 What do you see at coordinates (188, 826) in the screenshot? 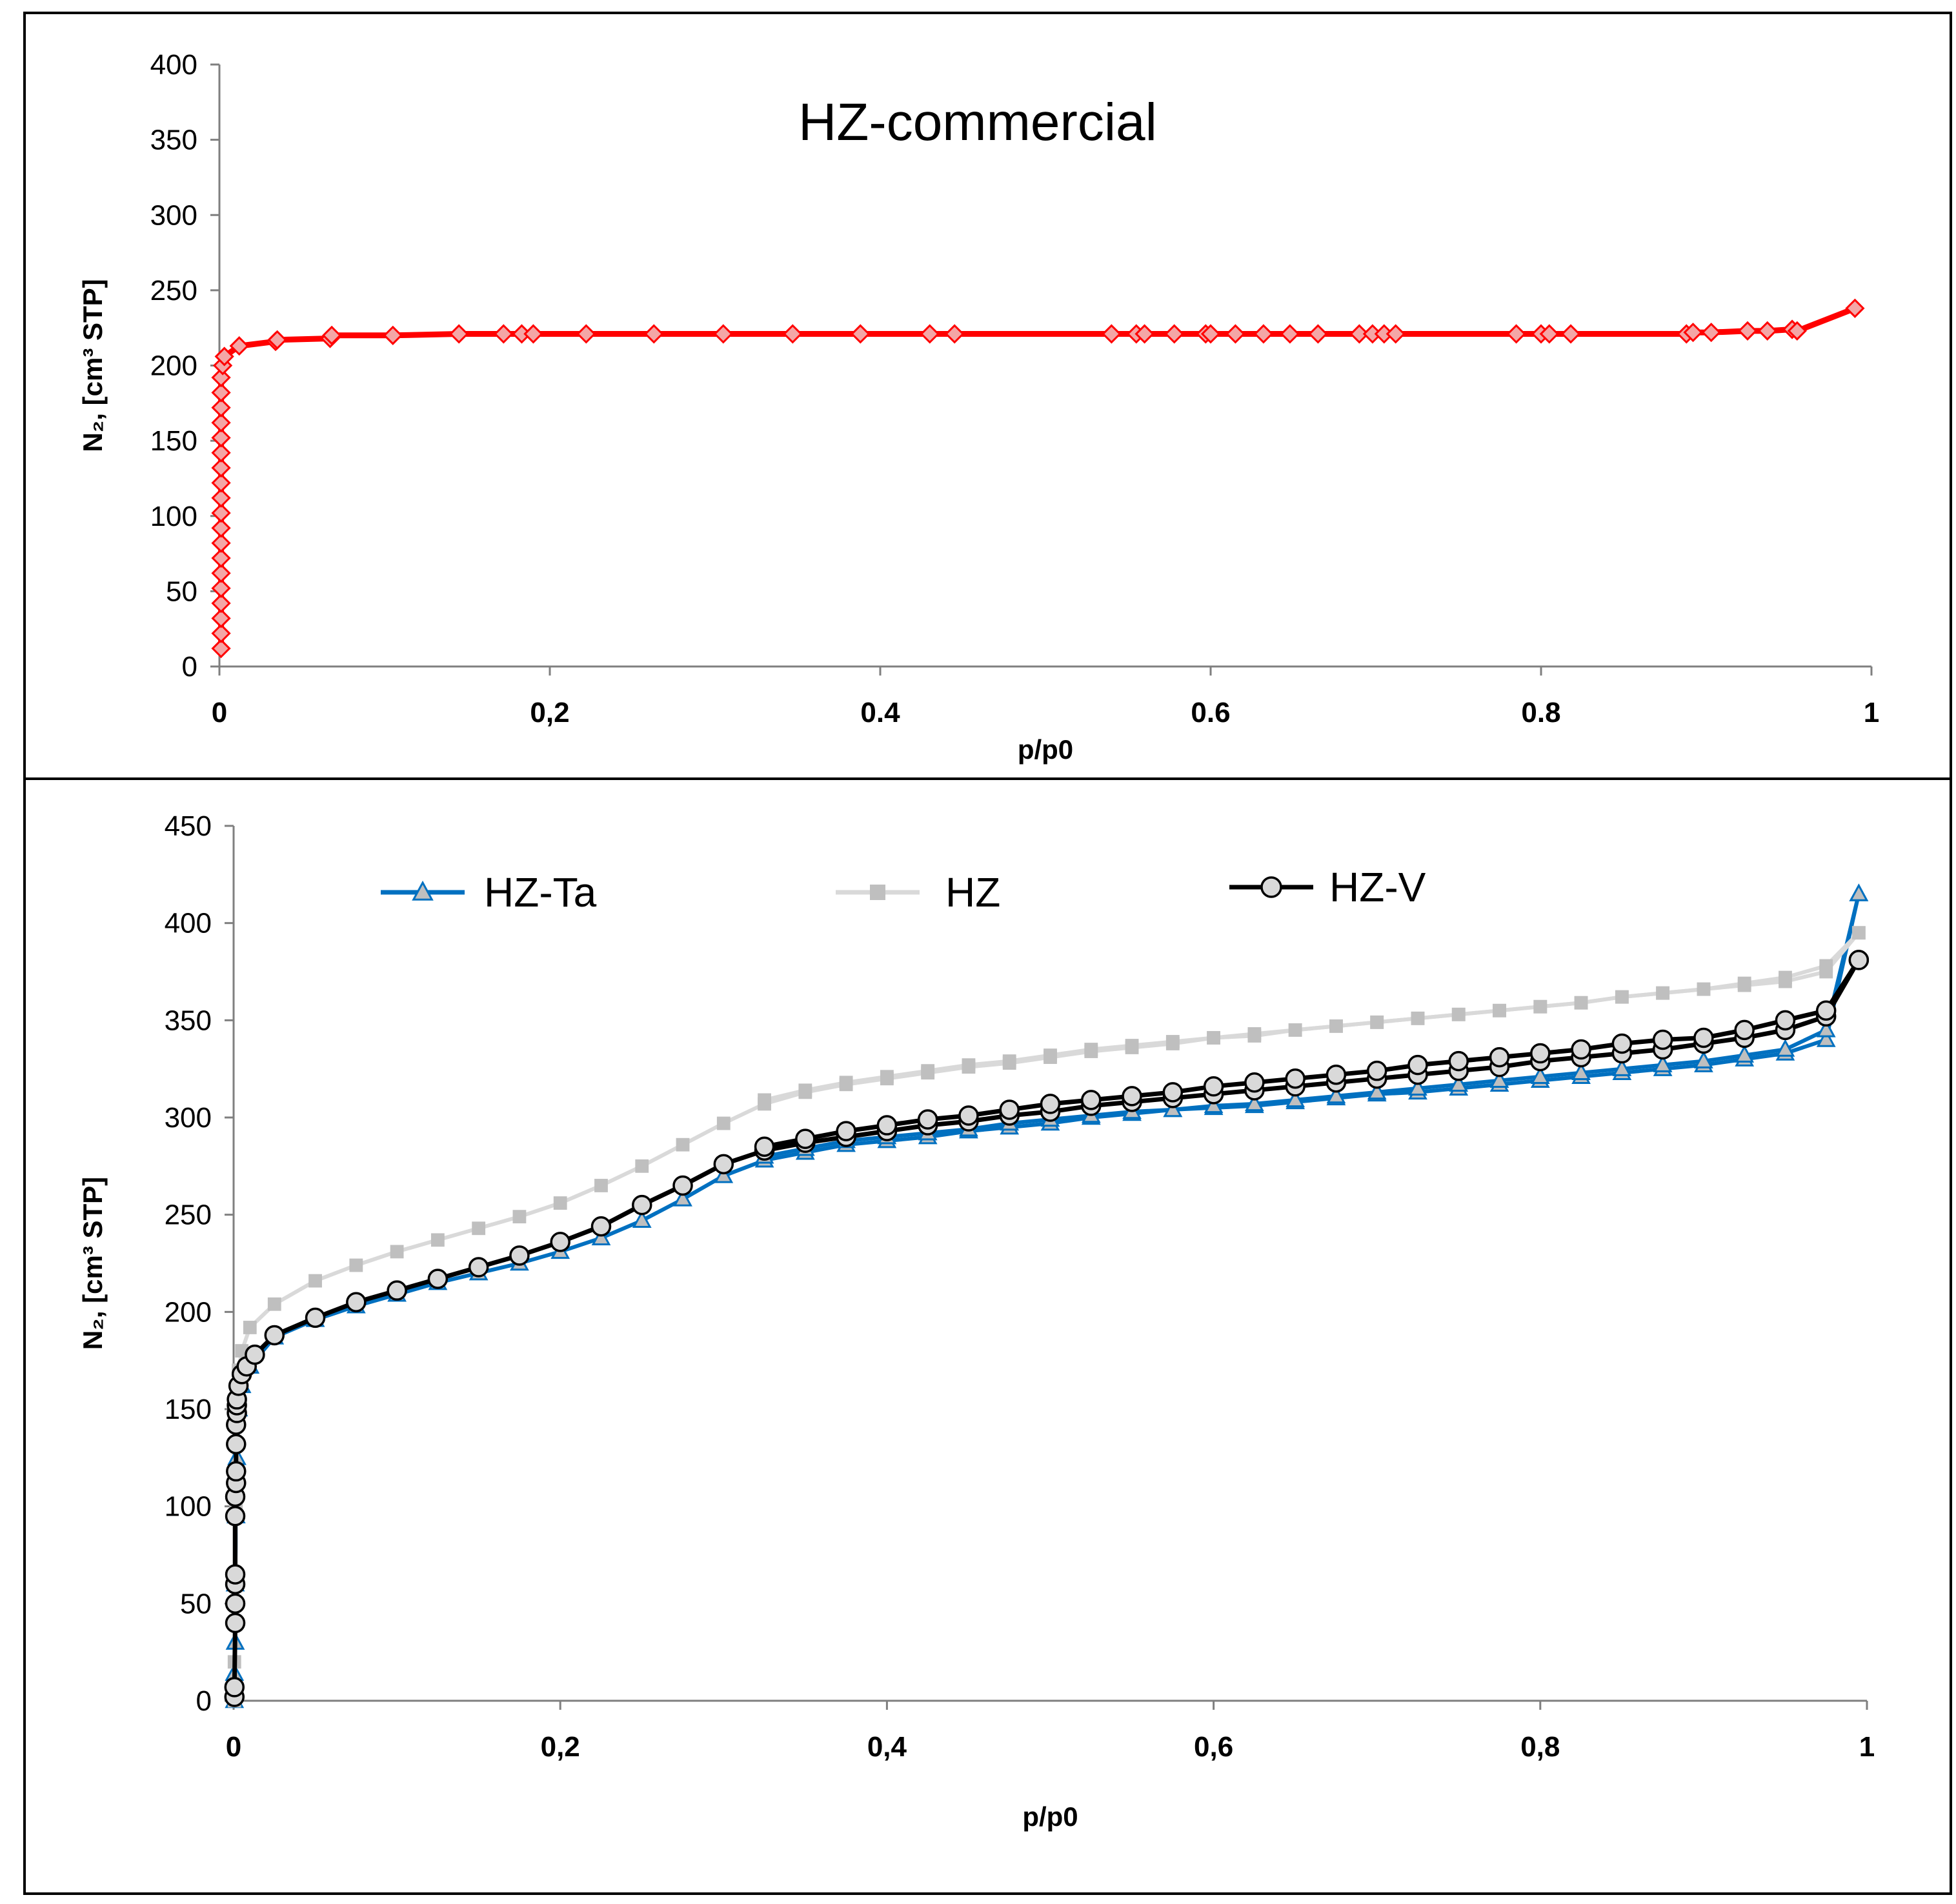
I see `y-tick-label: 450` at bounding box center [188, 826].